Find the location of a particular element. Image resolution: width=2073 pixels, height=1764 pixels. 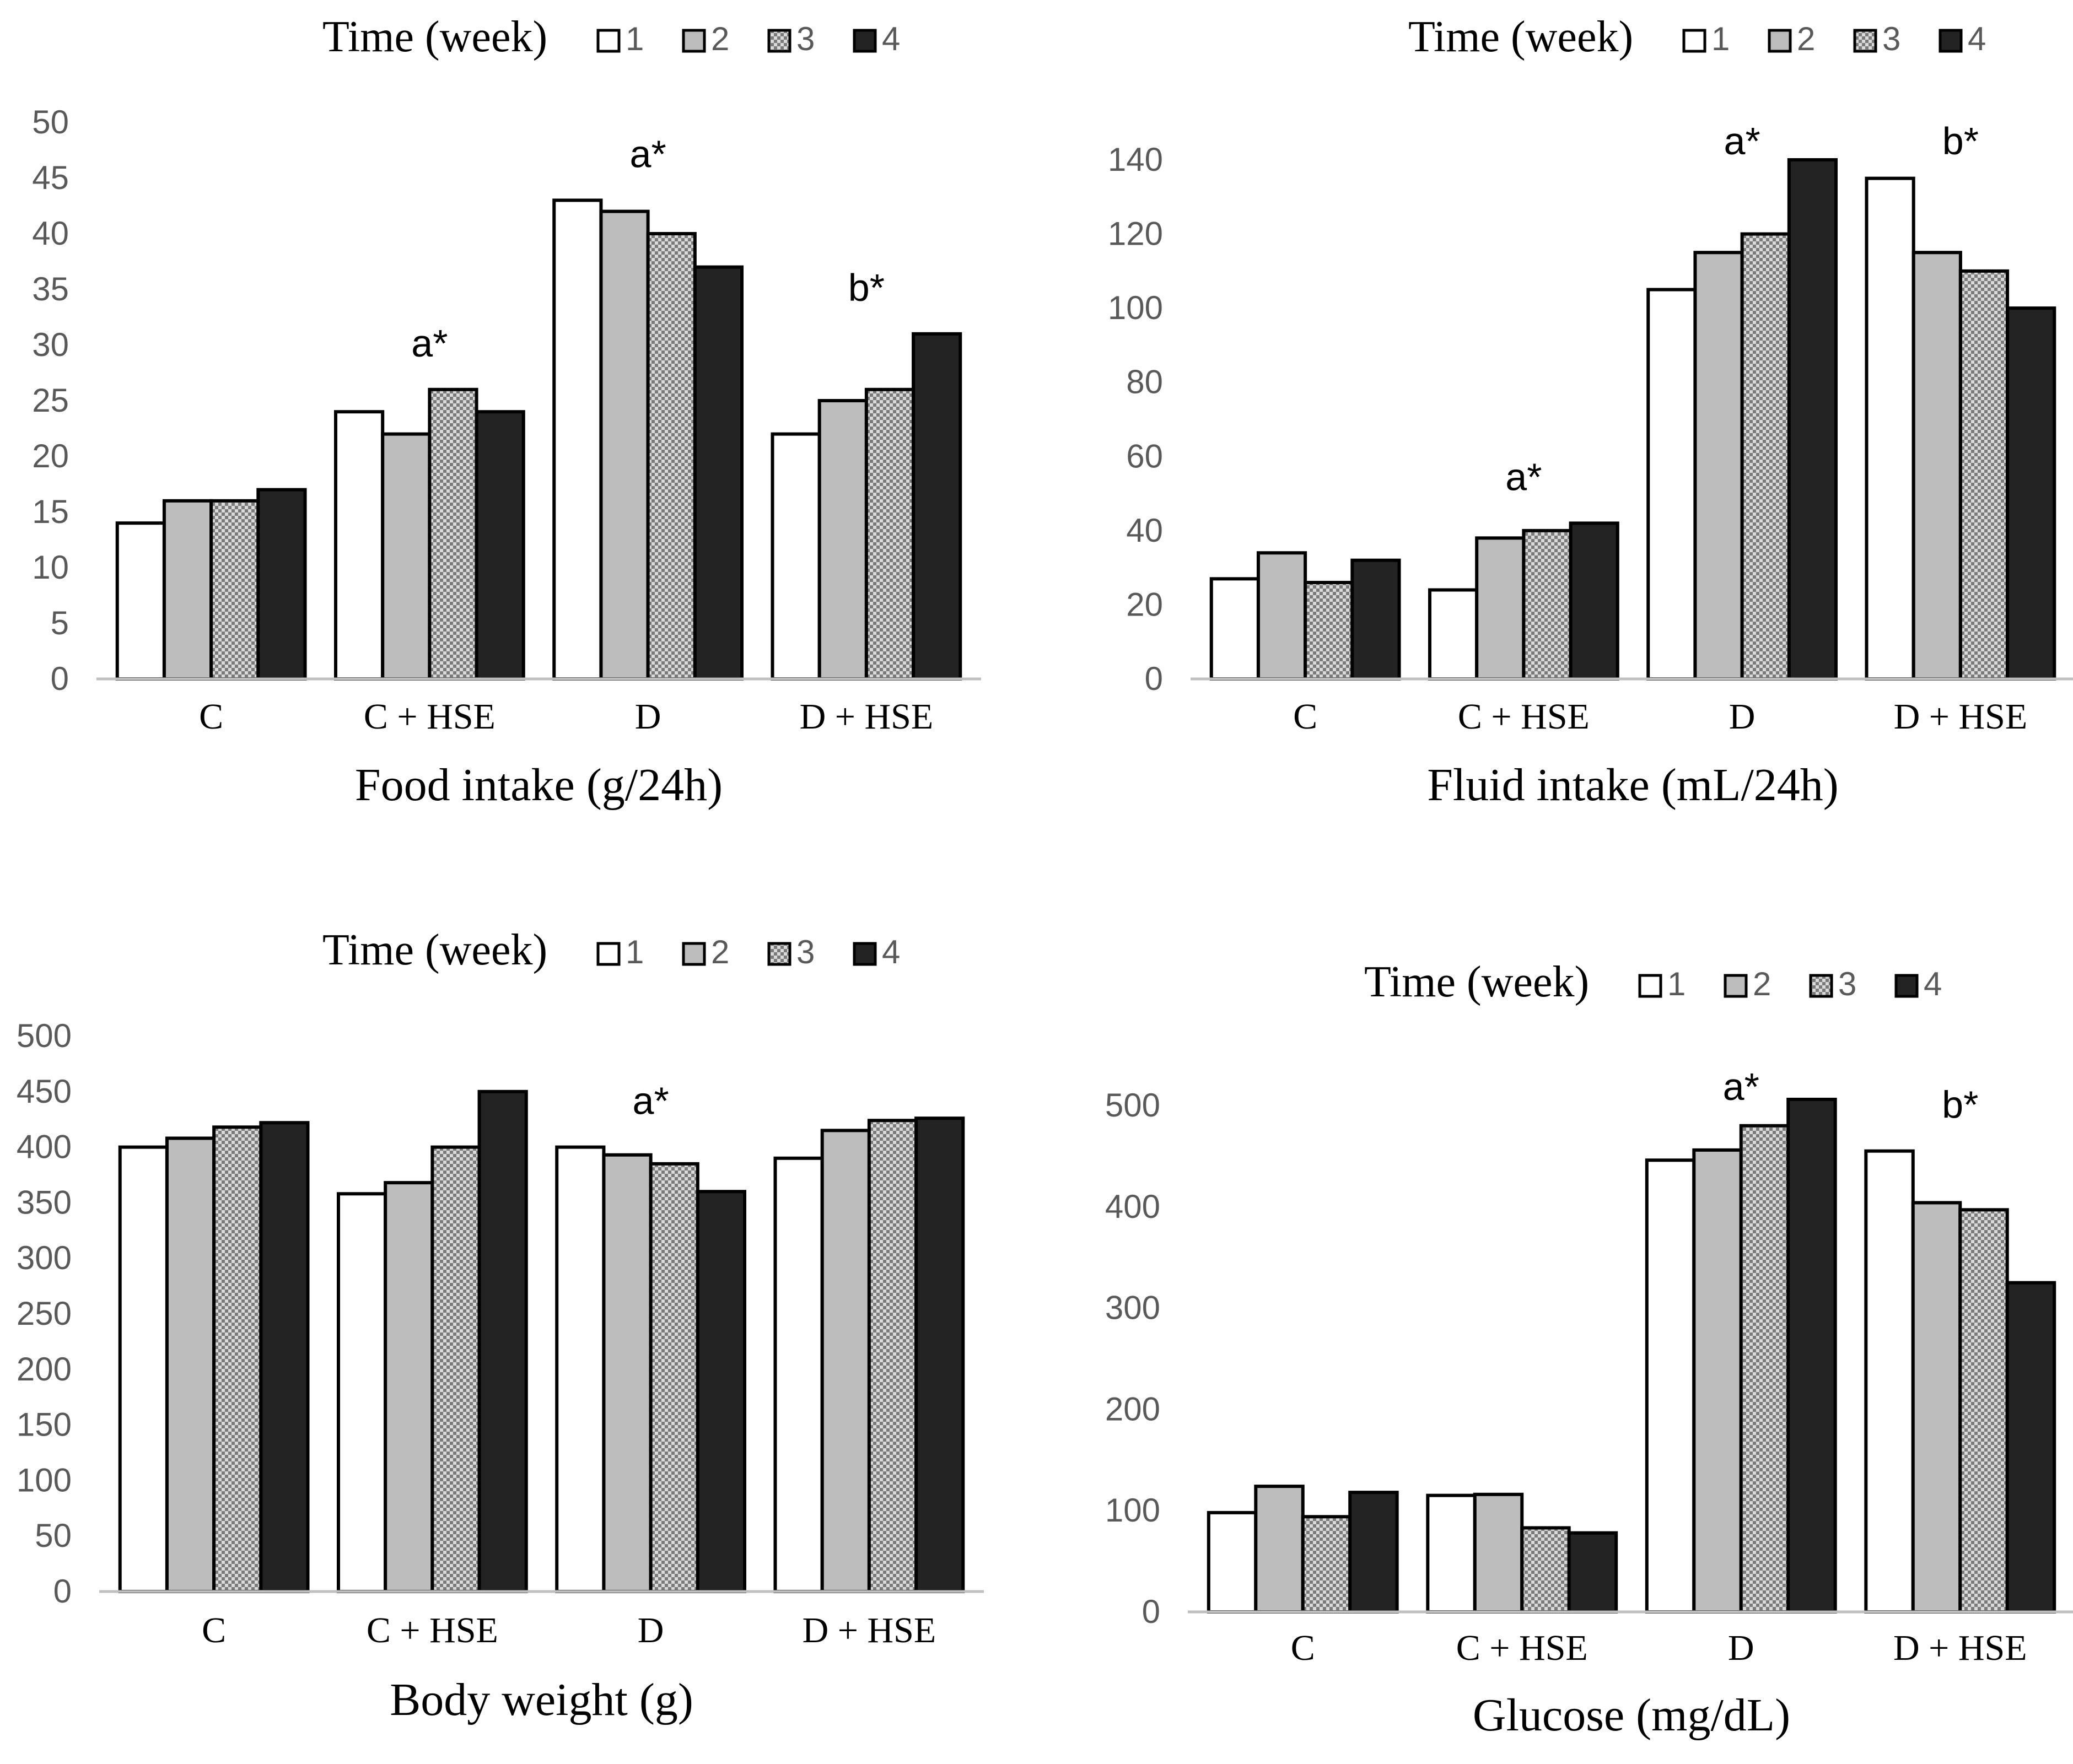

chart-title: Food intake (g/24h) is located at coordinates (539, 785).